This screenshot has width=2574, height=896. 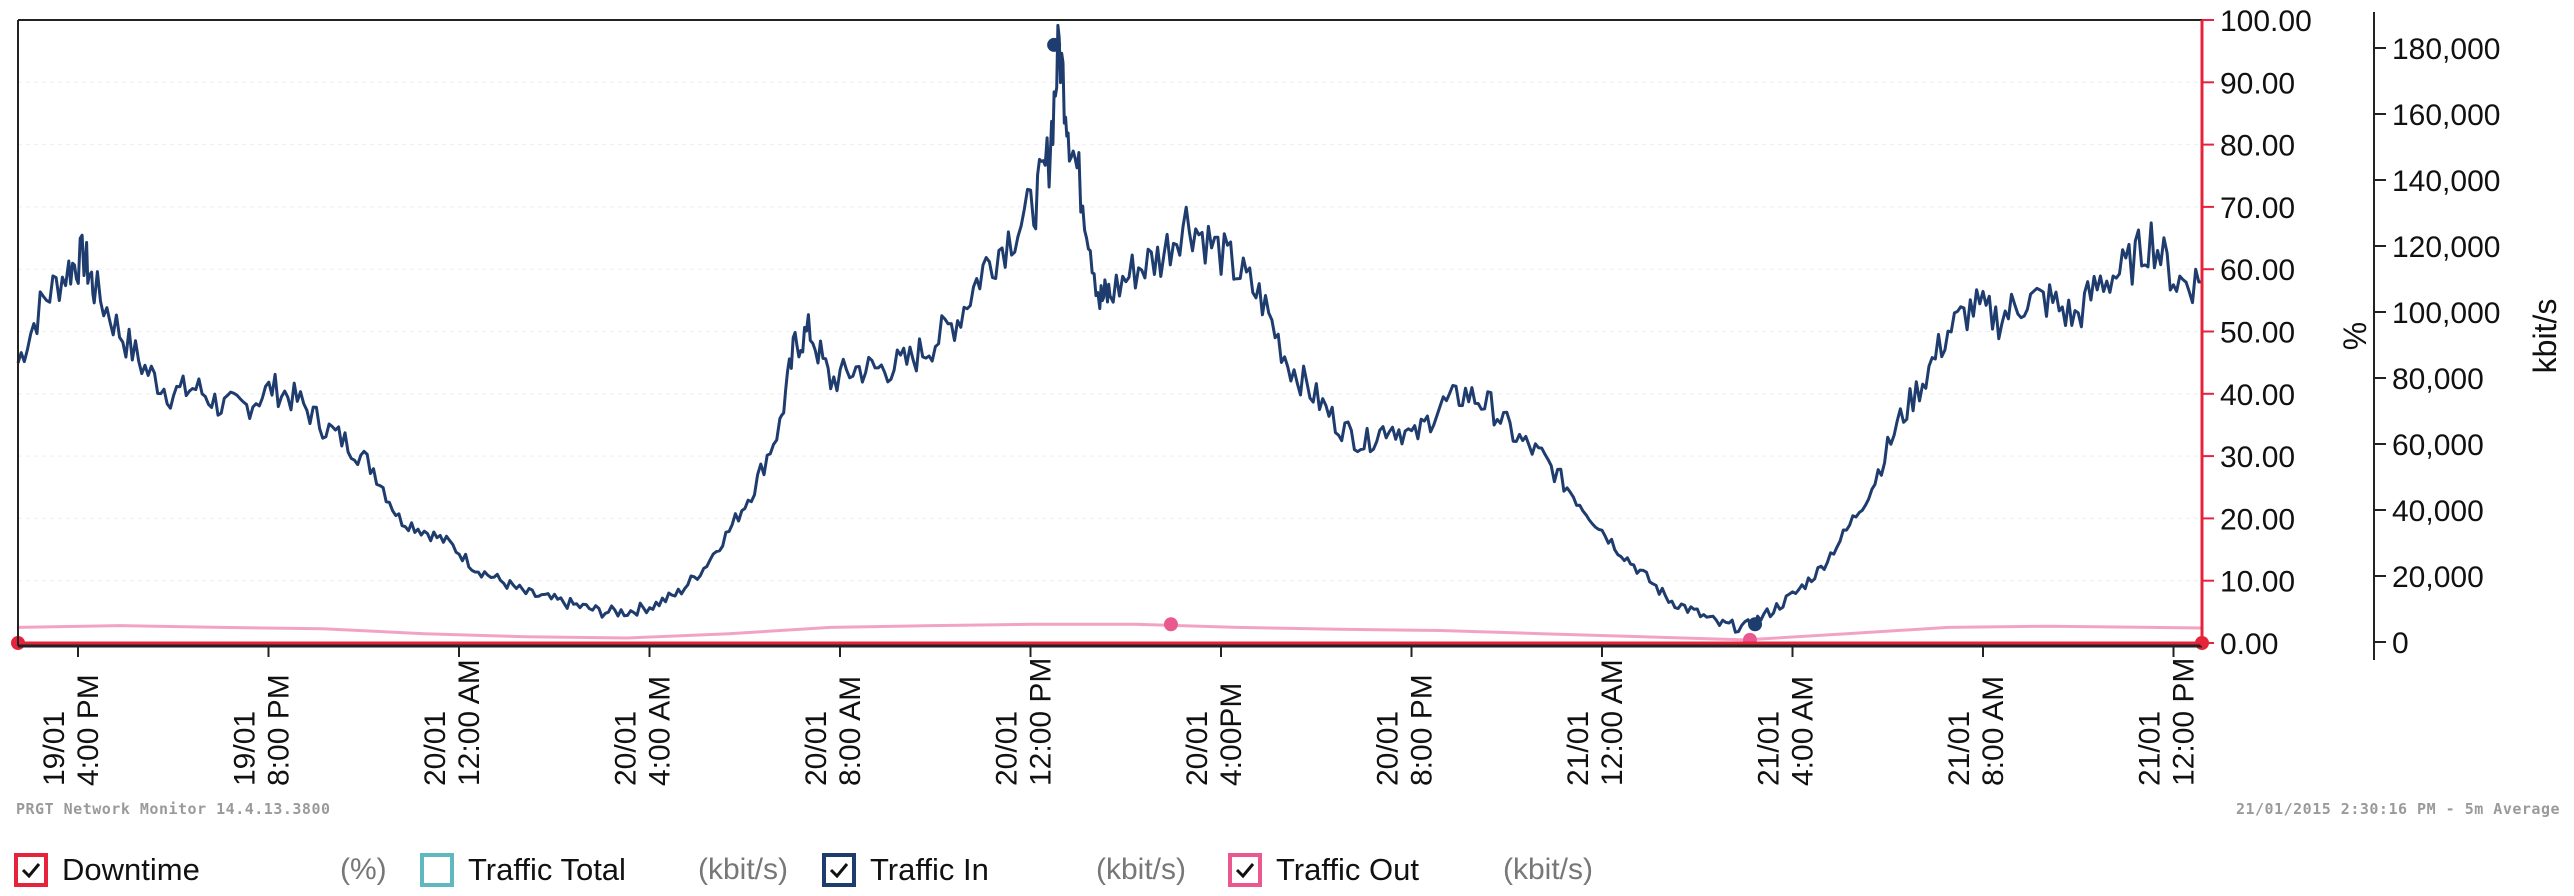 I want to click on x-tick-label: 21/01 12:00 AM, so click(x=1595, y=722).